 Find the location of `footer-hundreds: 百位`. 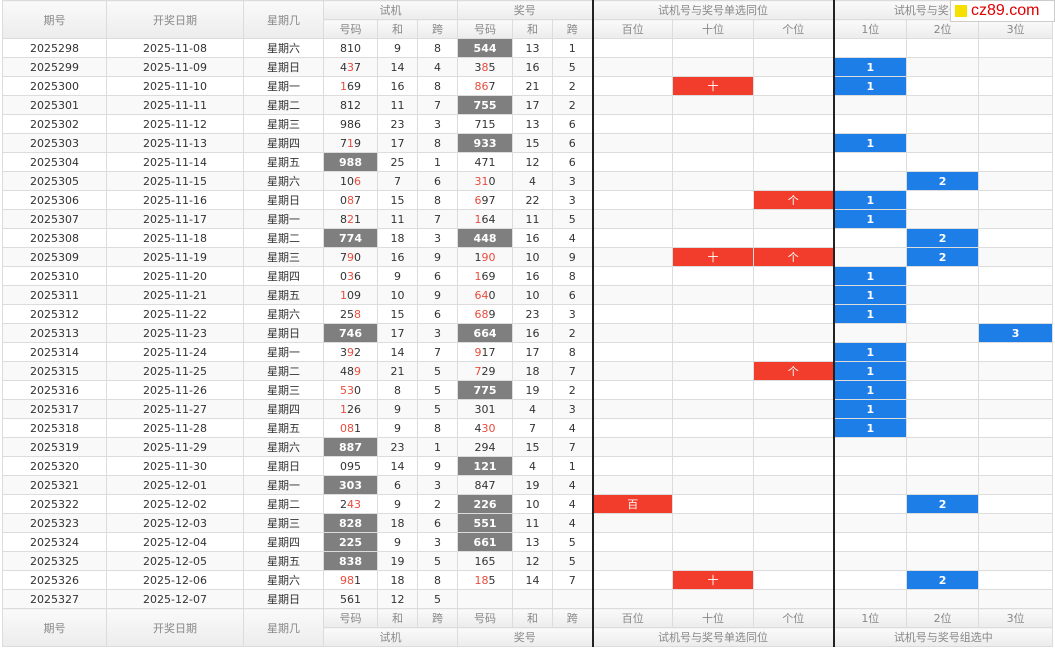

footer-hundreds: 百位 is located at coordinates (632, 618).